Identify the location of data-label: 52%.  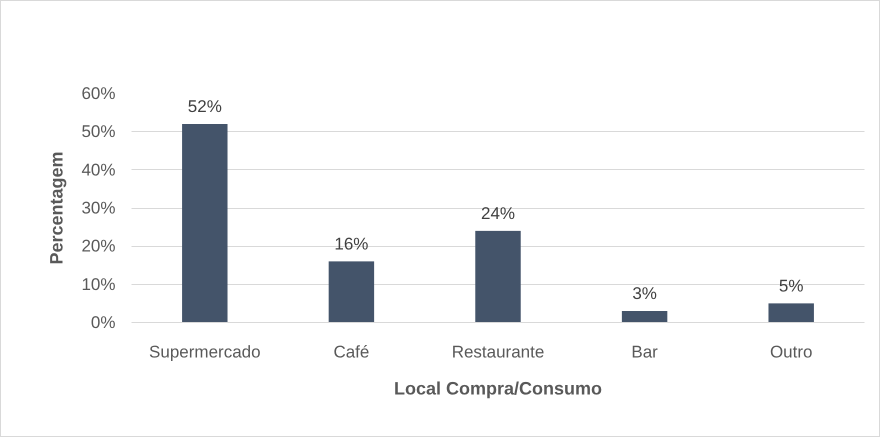
(205, 106).